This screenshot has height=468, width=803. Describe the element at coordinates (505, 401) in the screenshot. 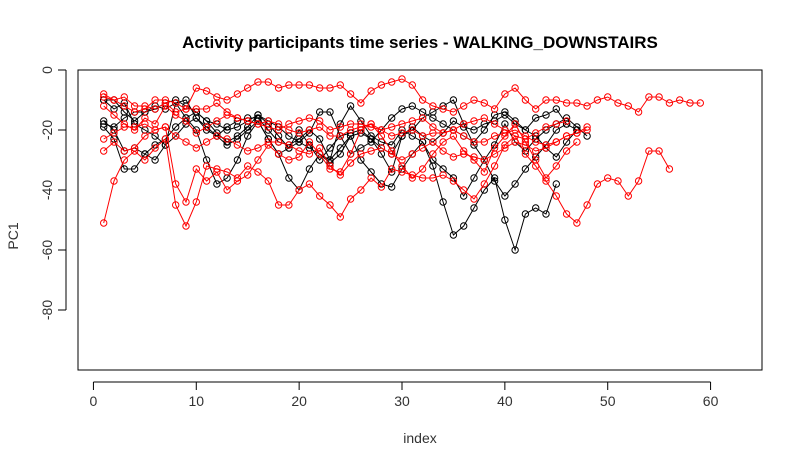

I see `x-tick-label: 40` at that location.